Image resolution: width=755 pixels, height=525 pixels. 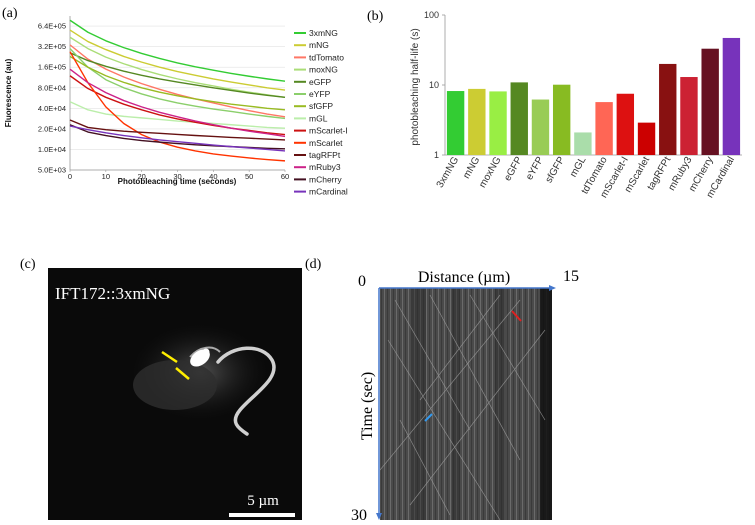 I want to click on line-series-eGFP, so click(x=177, y=75).